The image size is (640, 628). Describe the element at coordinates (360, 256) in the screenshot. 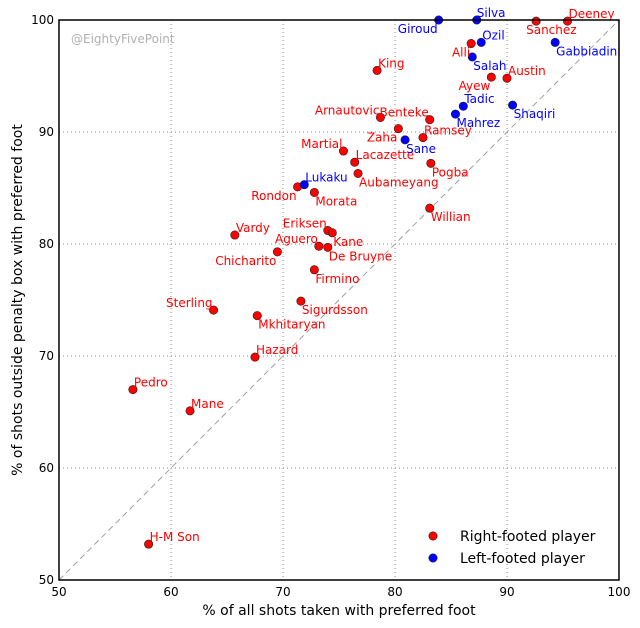

I see `point-label: De Bruyne` at that location.